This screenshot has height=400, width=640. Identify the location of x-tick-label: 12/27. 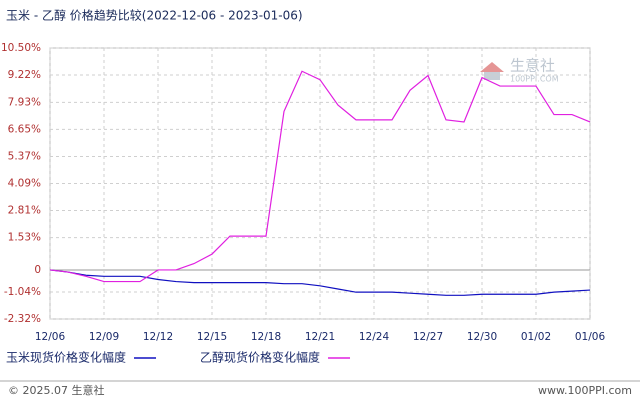
(428, 337).